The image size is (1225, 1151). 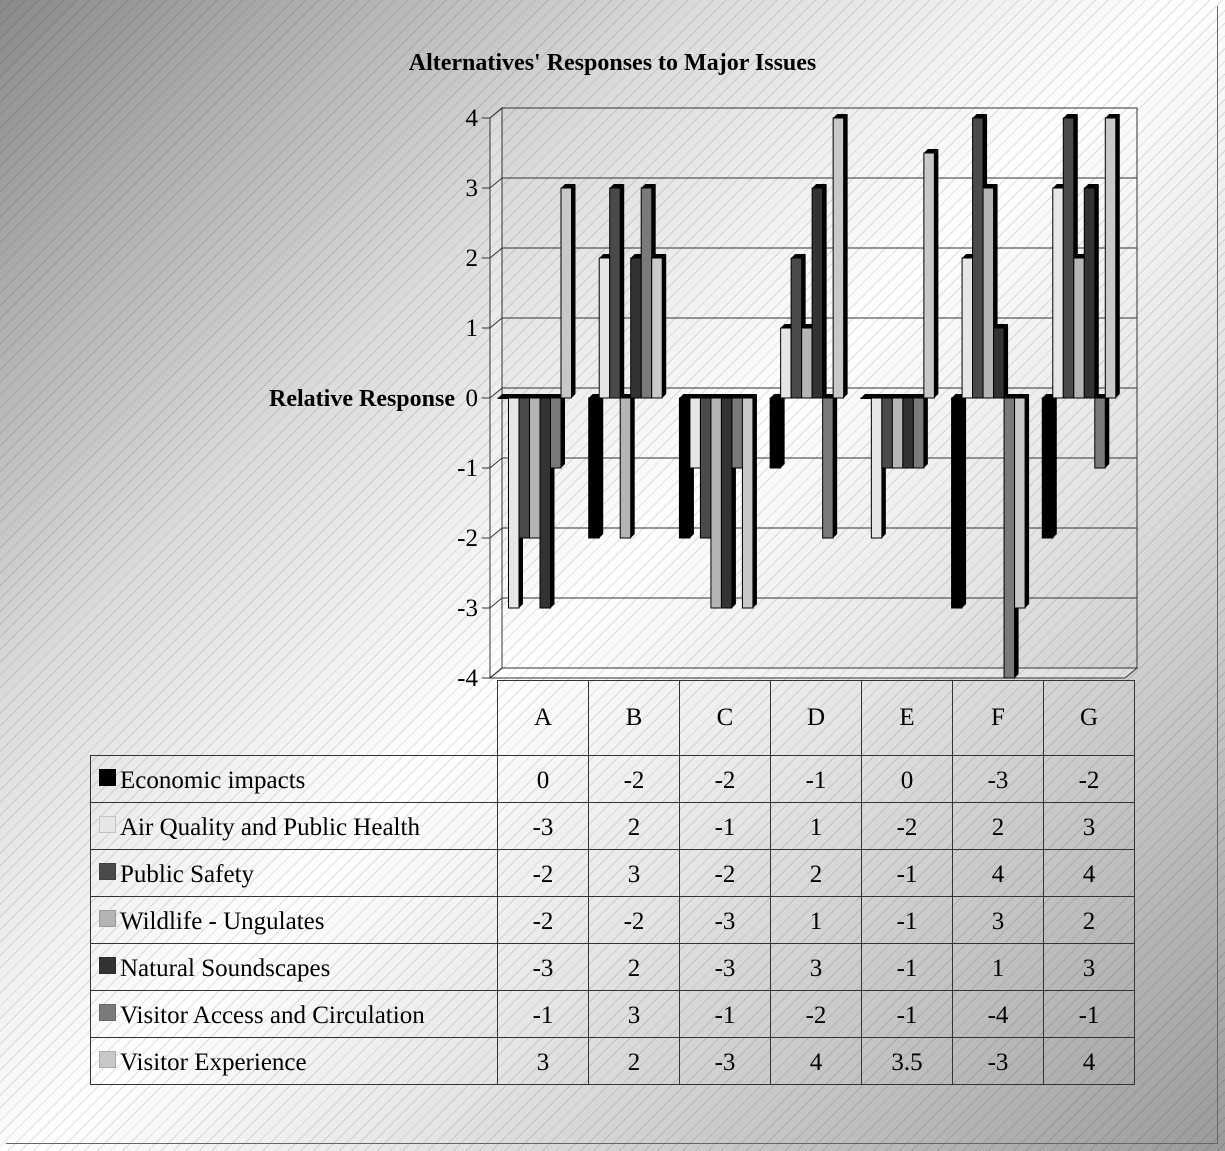 What do you see at coordinates (294, 966) in the screenshot?
I see `legend-entry: Natural Soundscapes` at bounding box center [294, 966].